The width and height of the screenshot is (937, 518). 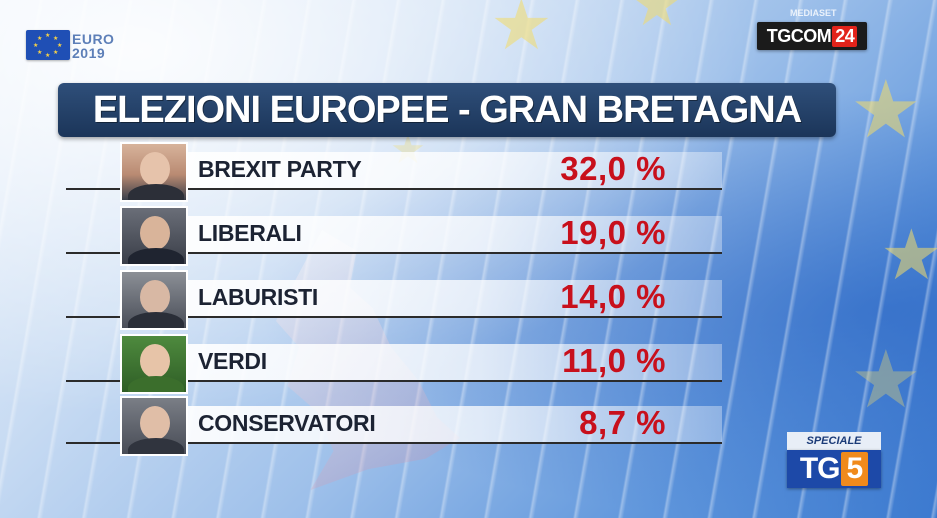 I want to click on tg5-text: TG, so click(x=820, y=468).